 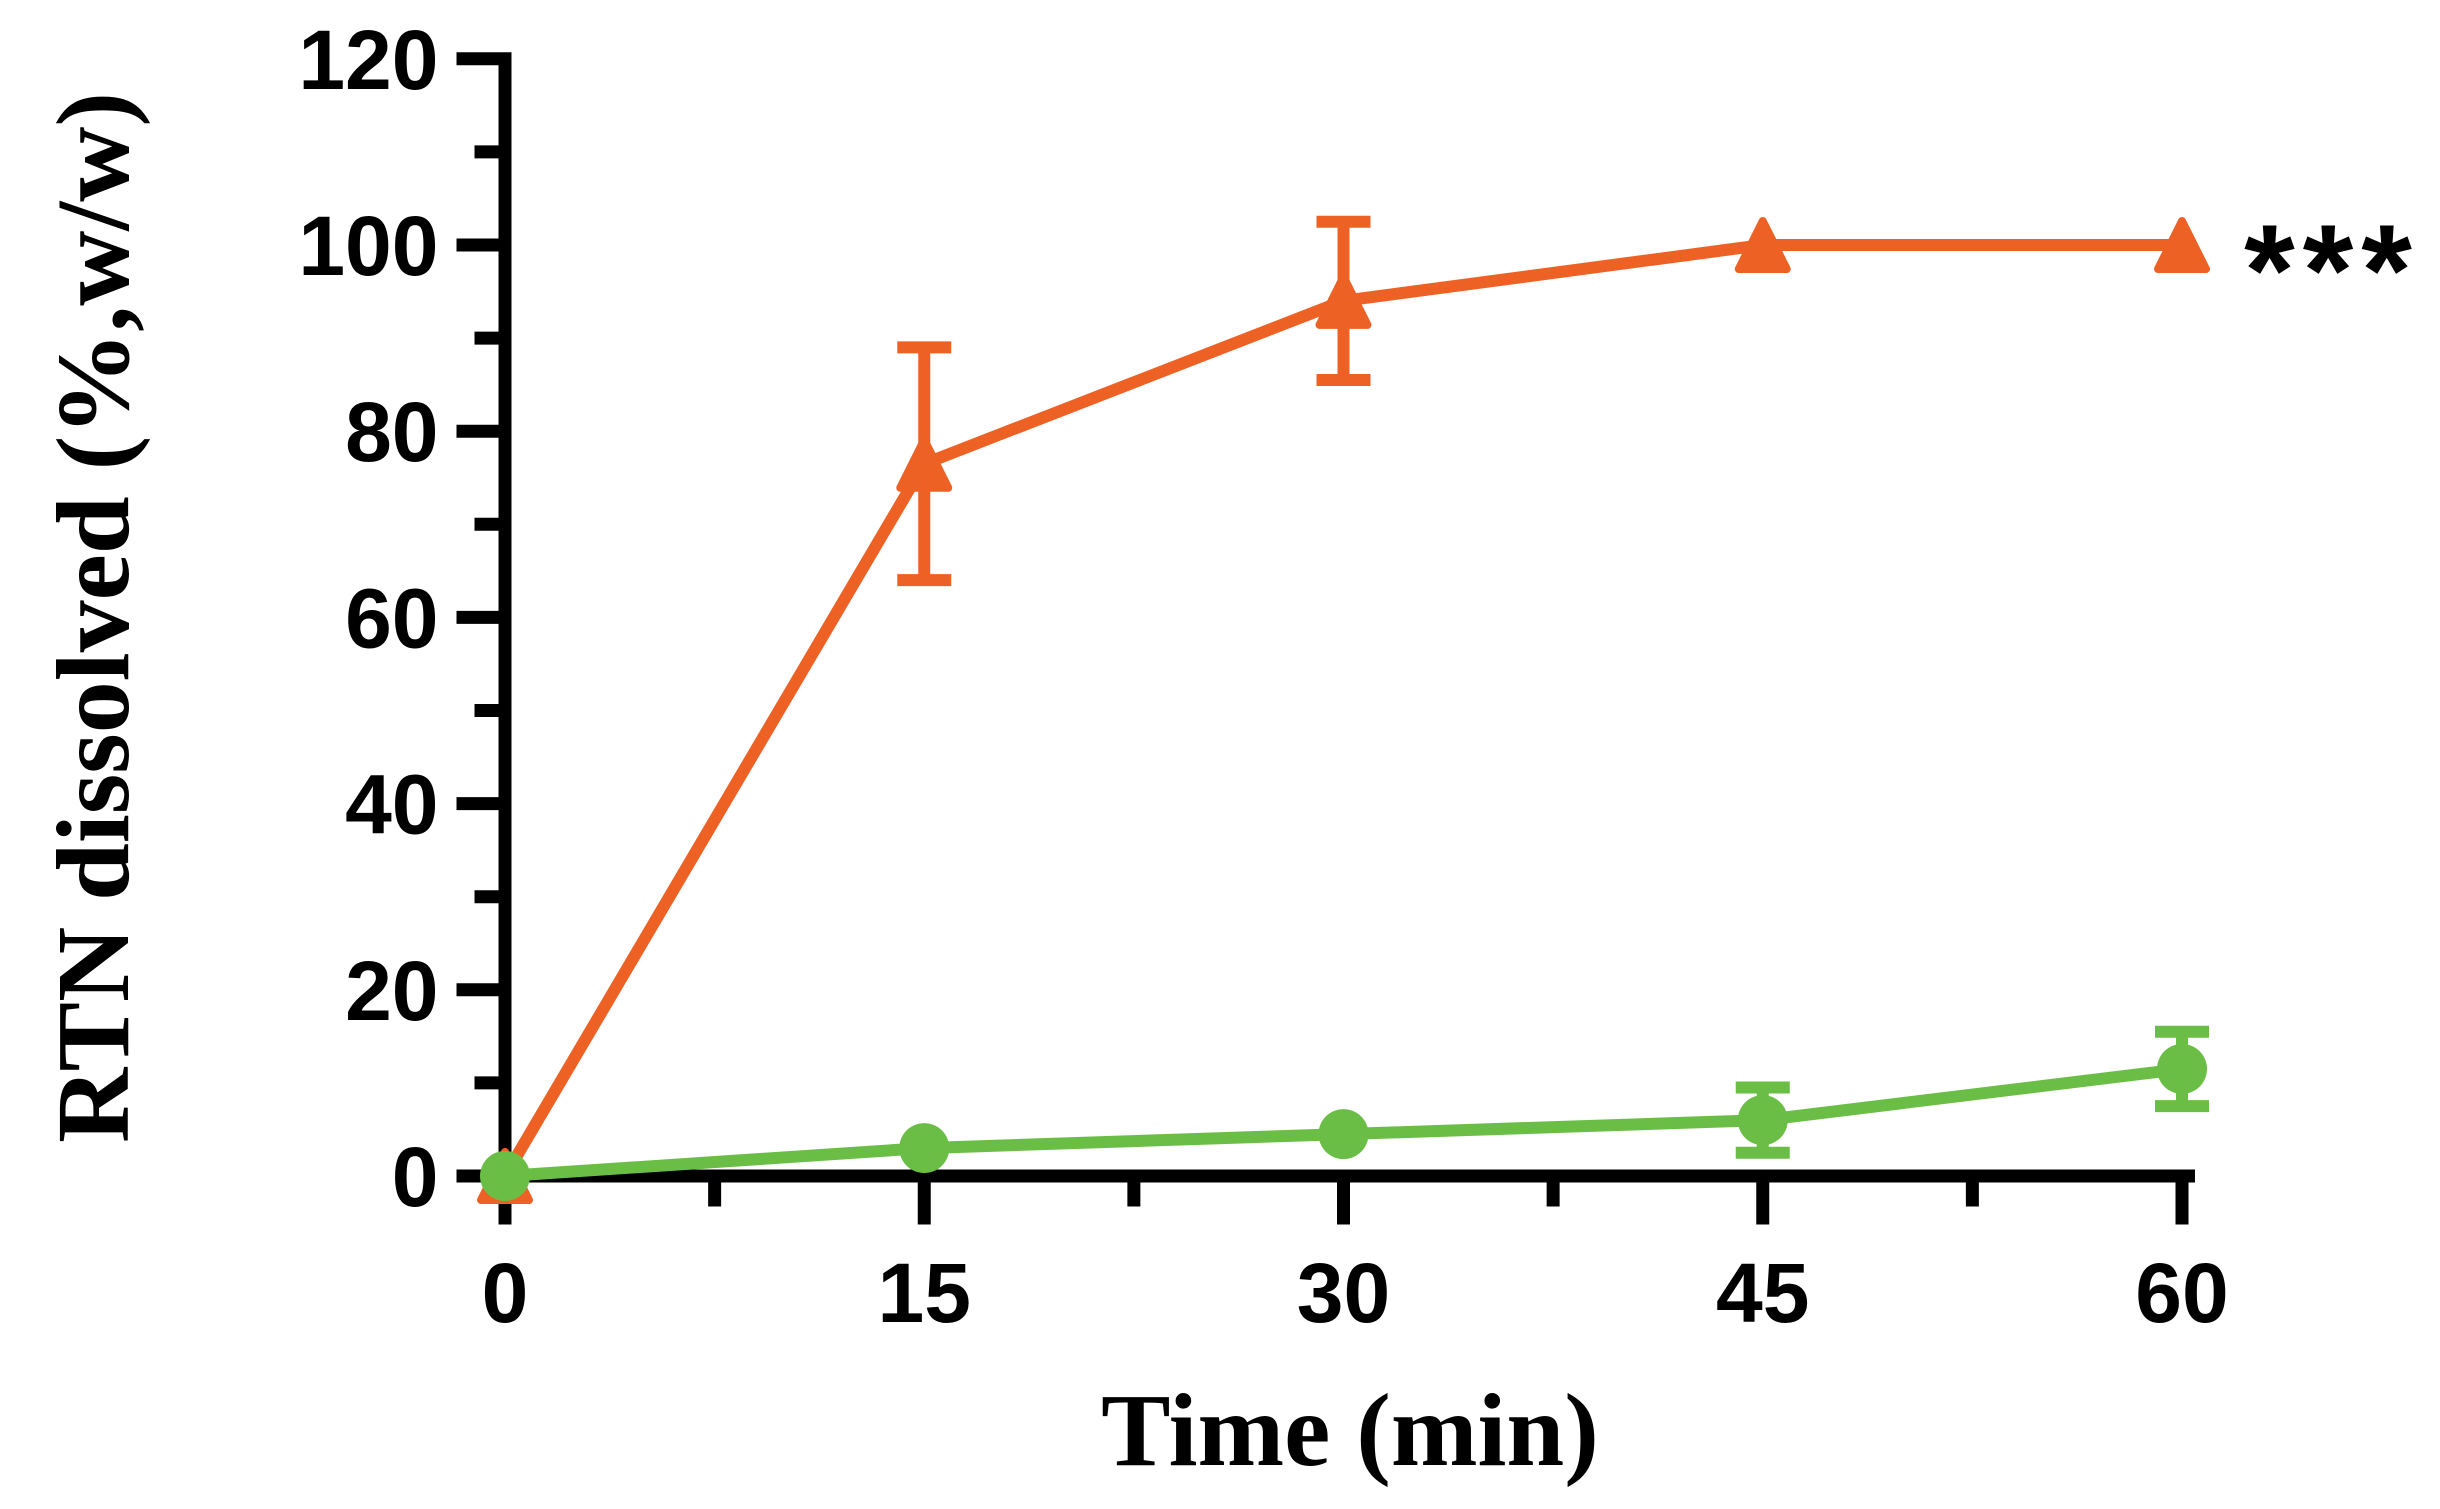 I want to click on significance-annotation: ***, so click(x=2332, y=270).